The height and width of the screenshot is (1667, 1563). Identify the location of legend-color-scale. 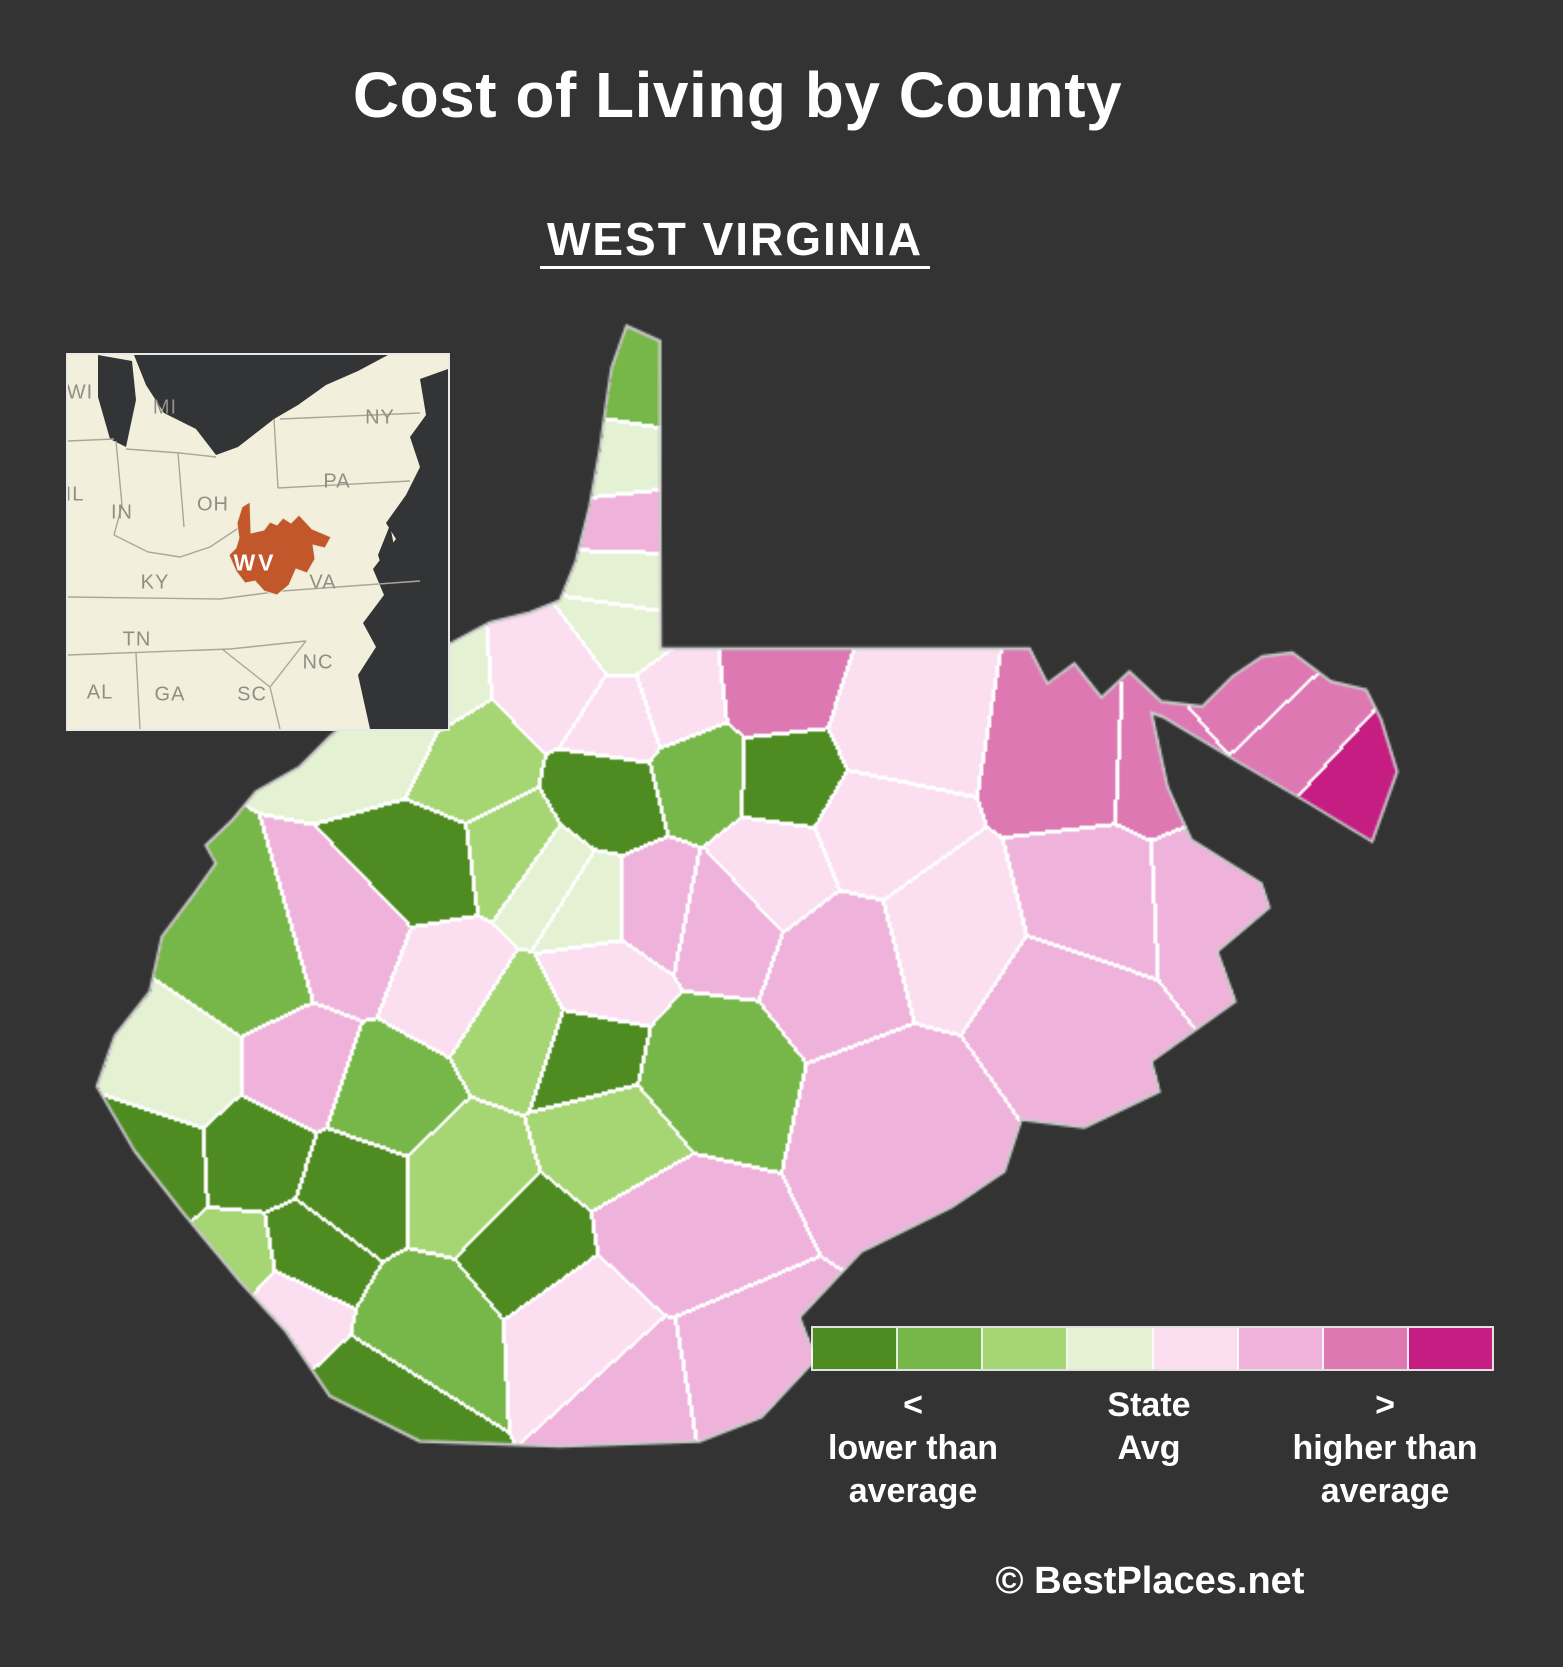
(1152, 1348).